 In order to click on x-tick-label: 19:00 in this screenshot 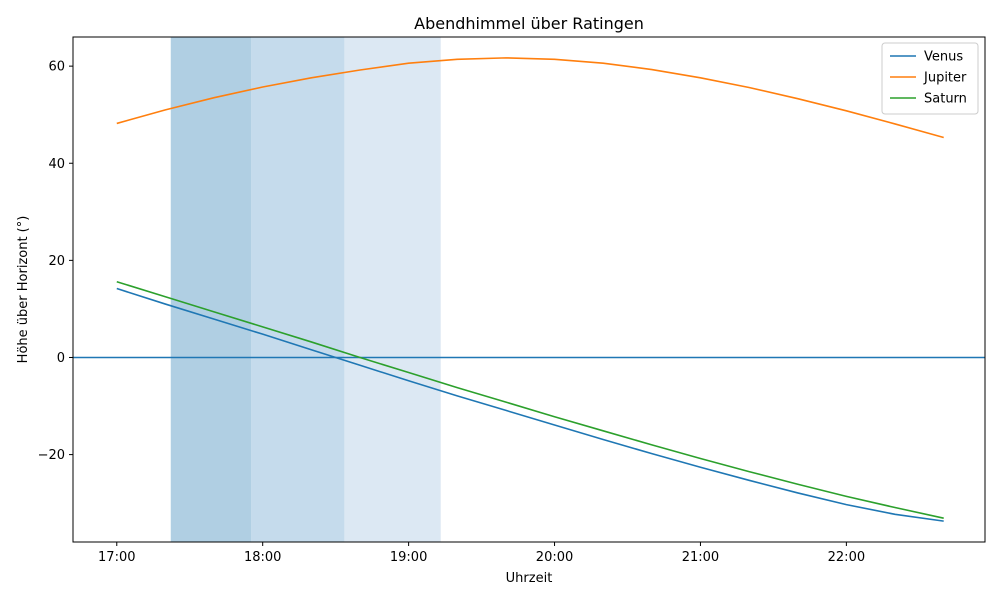, I will do `click(408, 557)`.